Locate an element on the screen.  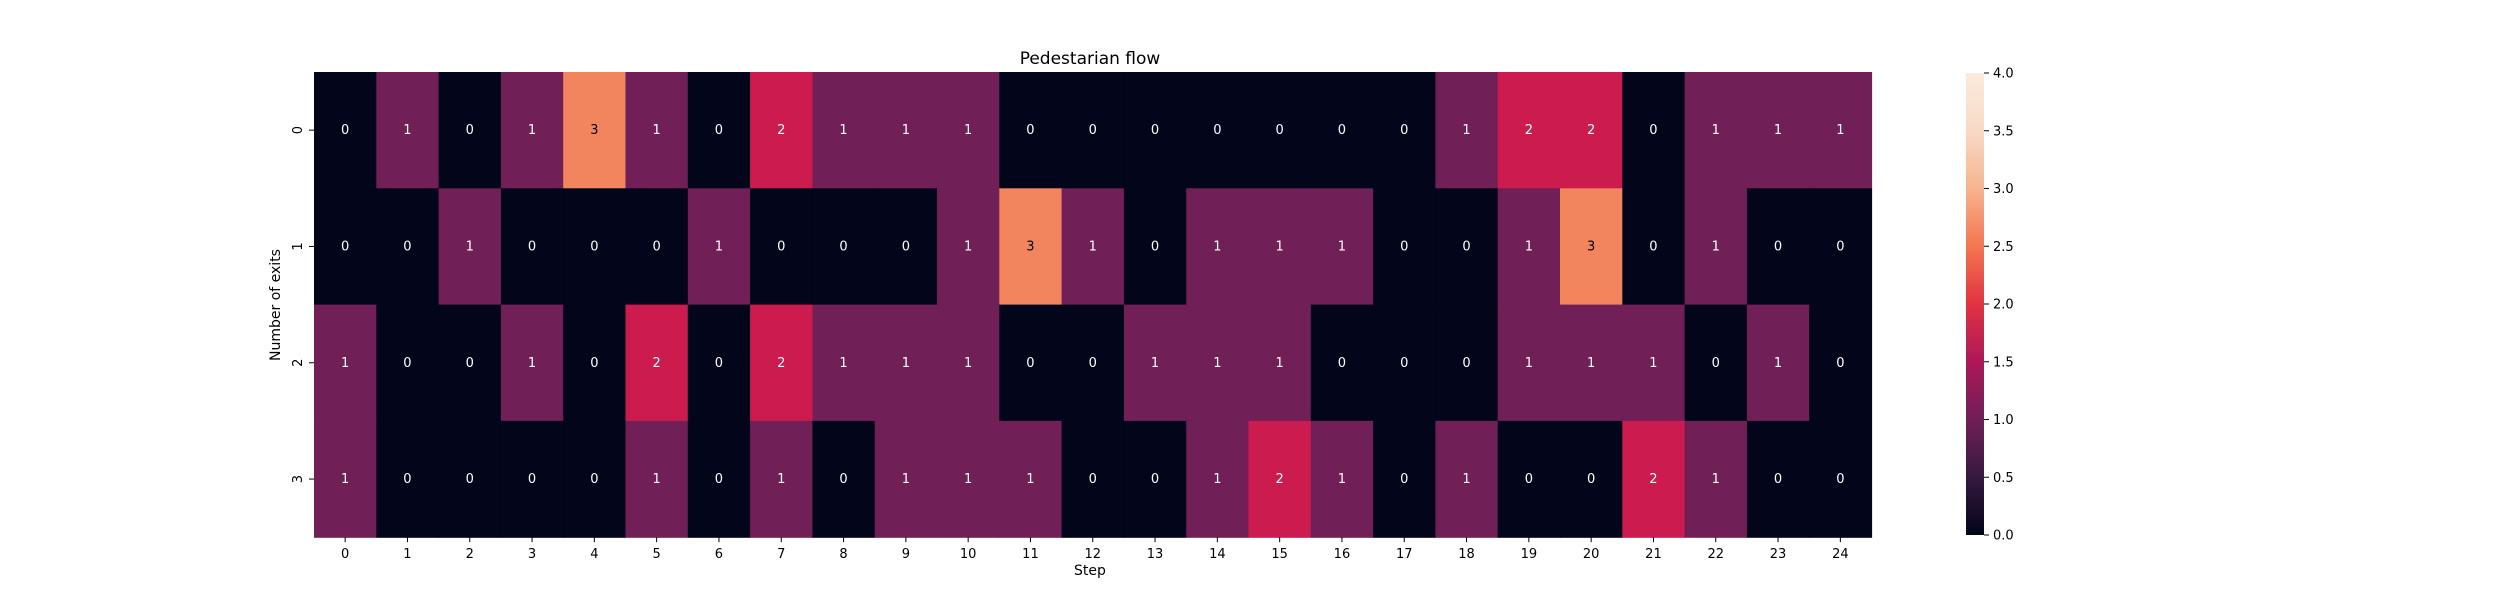
x-tick-label: 10 is located at coordinates (968, 554).